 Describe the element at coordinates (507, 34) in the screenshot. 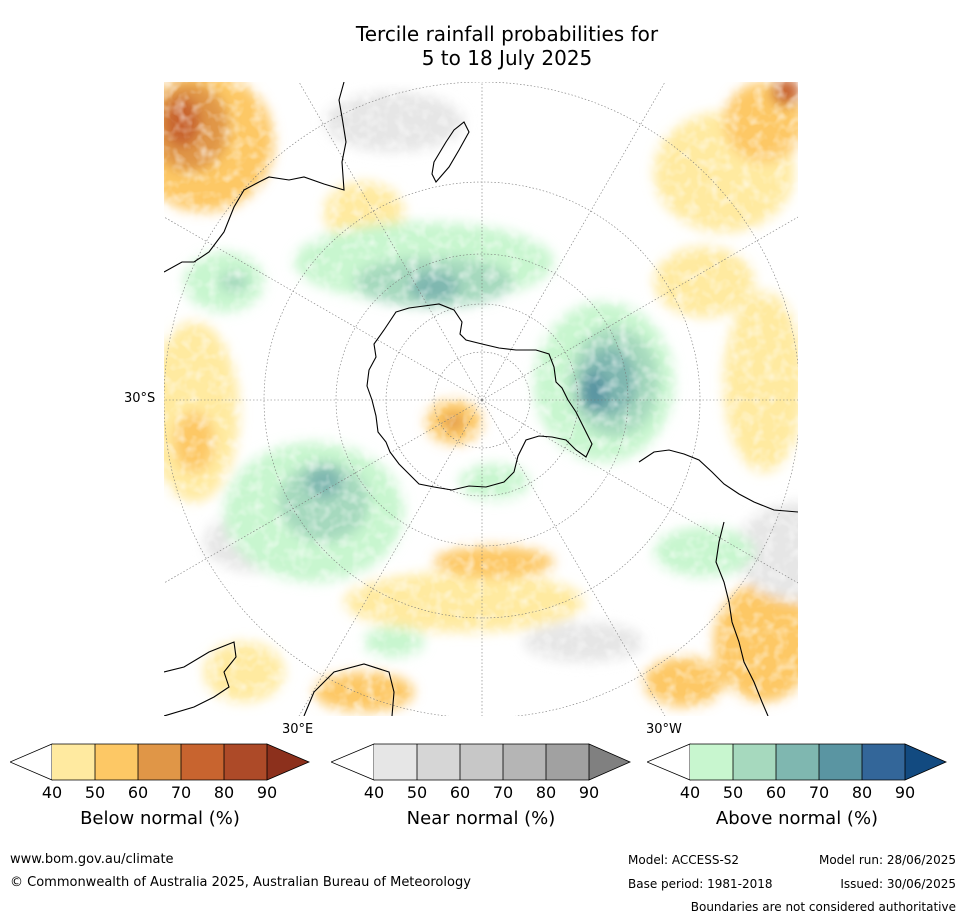

I see `title-line-1: Tercile rainfall probabilities for` at that location.